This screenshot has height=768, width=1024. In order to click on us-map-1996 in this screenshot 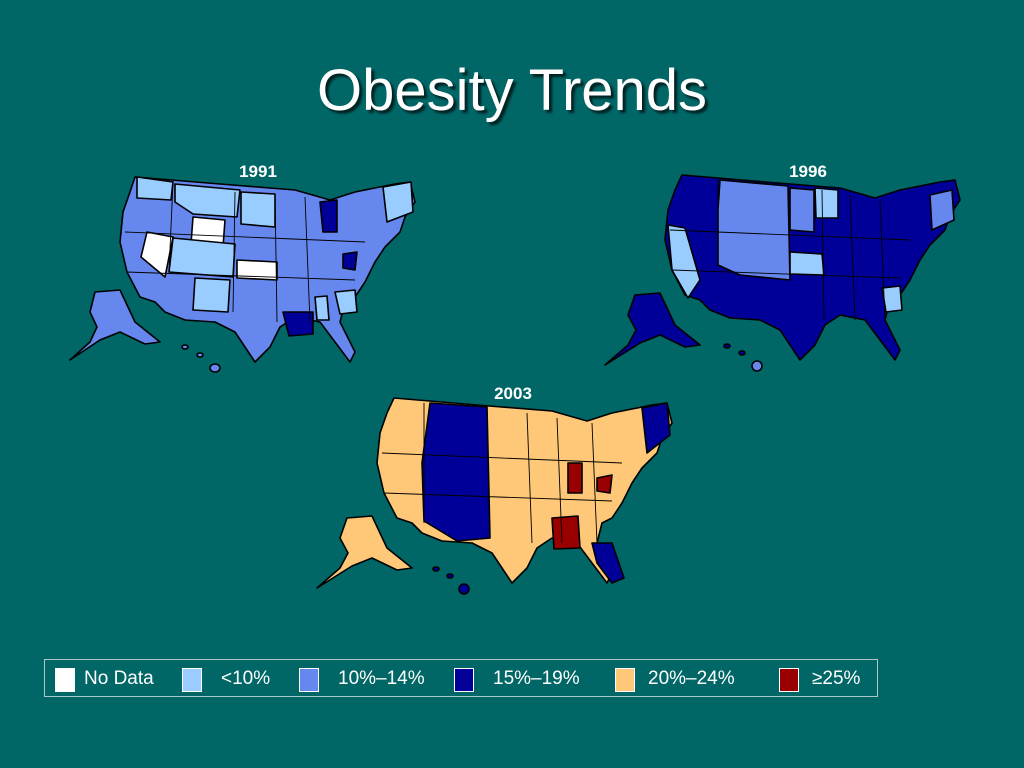, I will do `click(782, 273)`.